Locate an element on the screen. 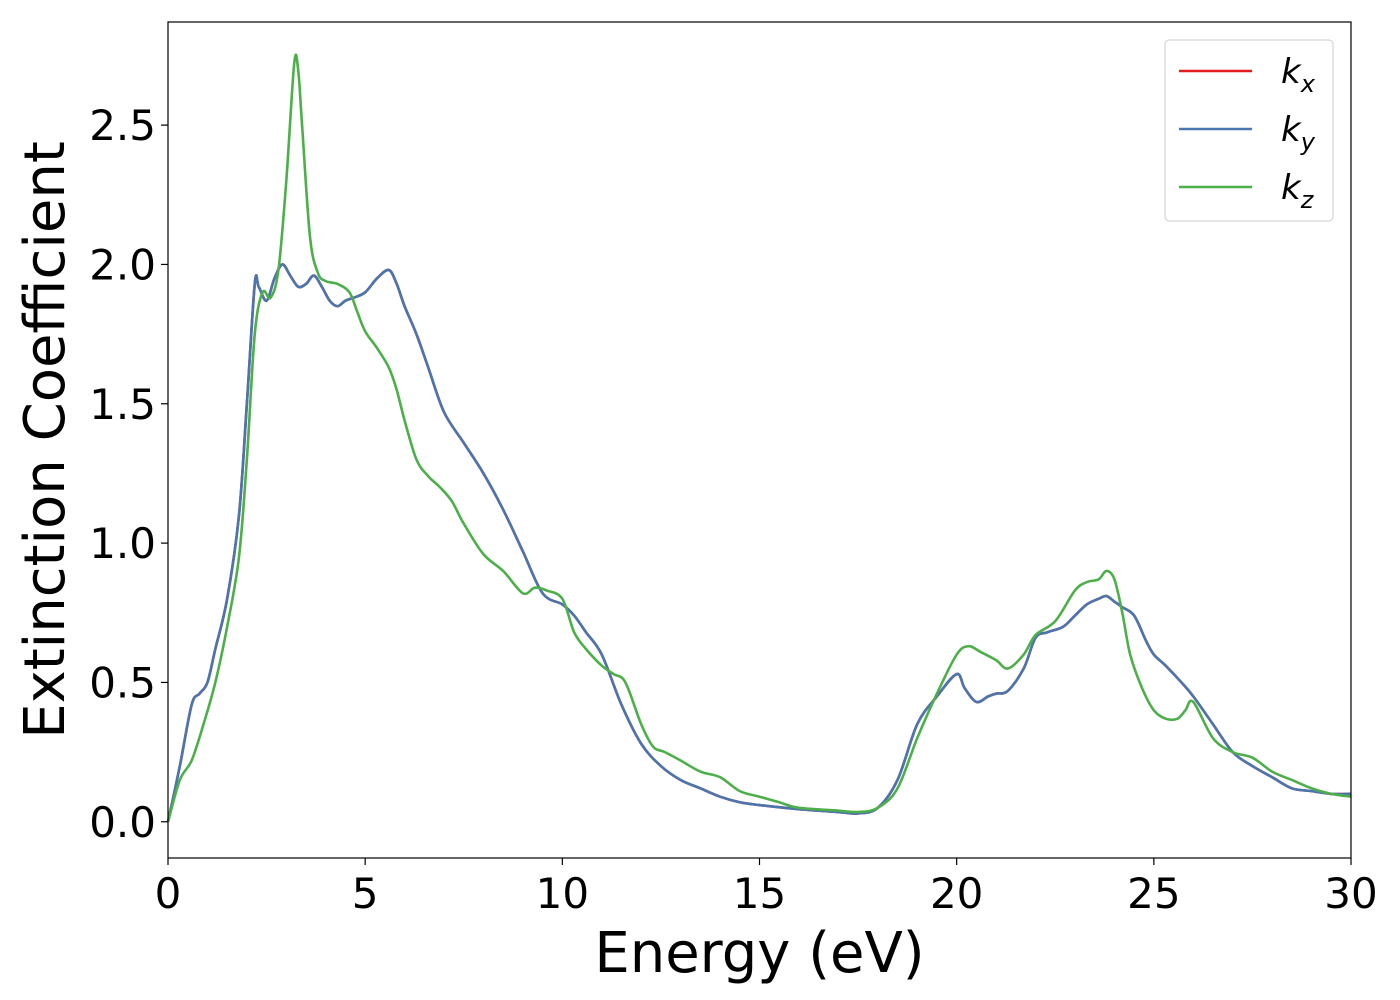 Image resolution: width=1400 pixels, height=1000 pixels. x-axis-ticks: 0 5 10 15 20 25 30 is located at coordinates (766, 888).